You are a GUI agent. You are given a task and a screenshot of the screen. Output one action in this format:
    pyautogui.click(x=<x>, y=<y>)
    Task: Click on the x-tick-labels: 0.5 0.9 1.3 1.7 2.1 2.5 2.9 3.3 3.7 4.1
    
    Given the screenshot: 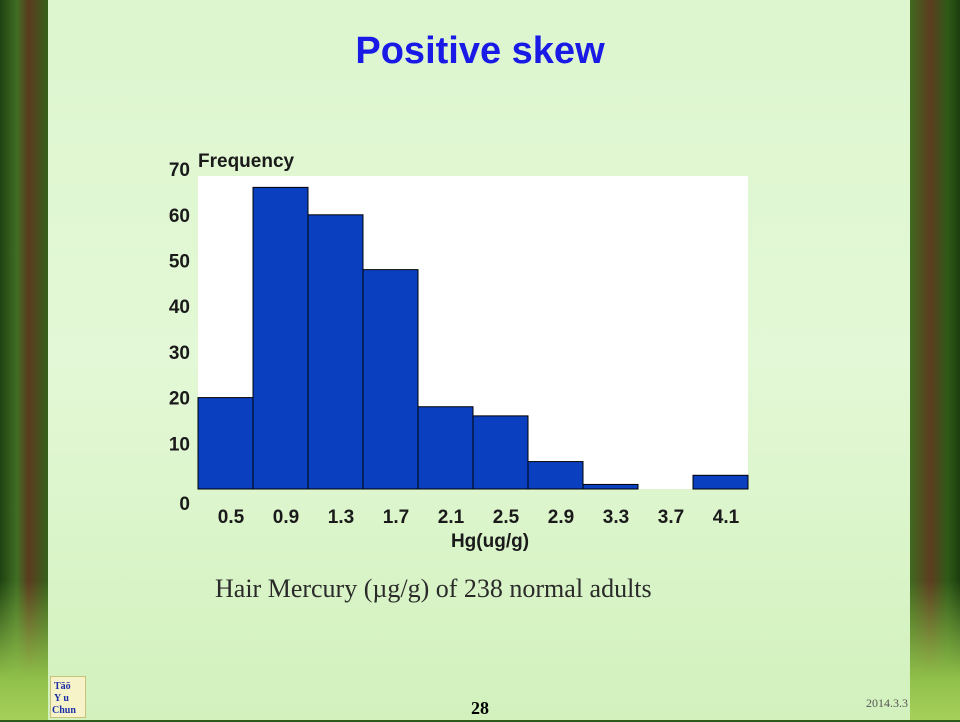 What is the action you would take?
    pyautogui.click(x=479, y=517)
    